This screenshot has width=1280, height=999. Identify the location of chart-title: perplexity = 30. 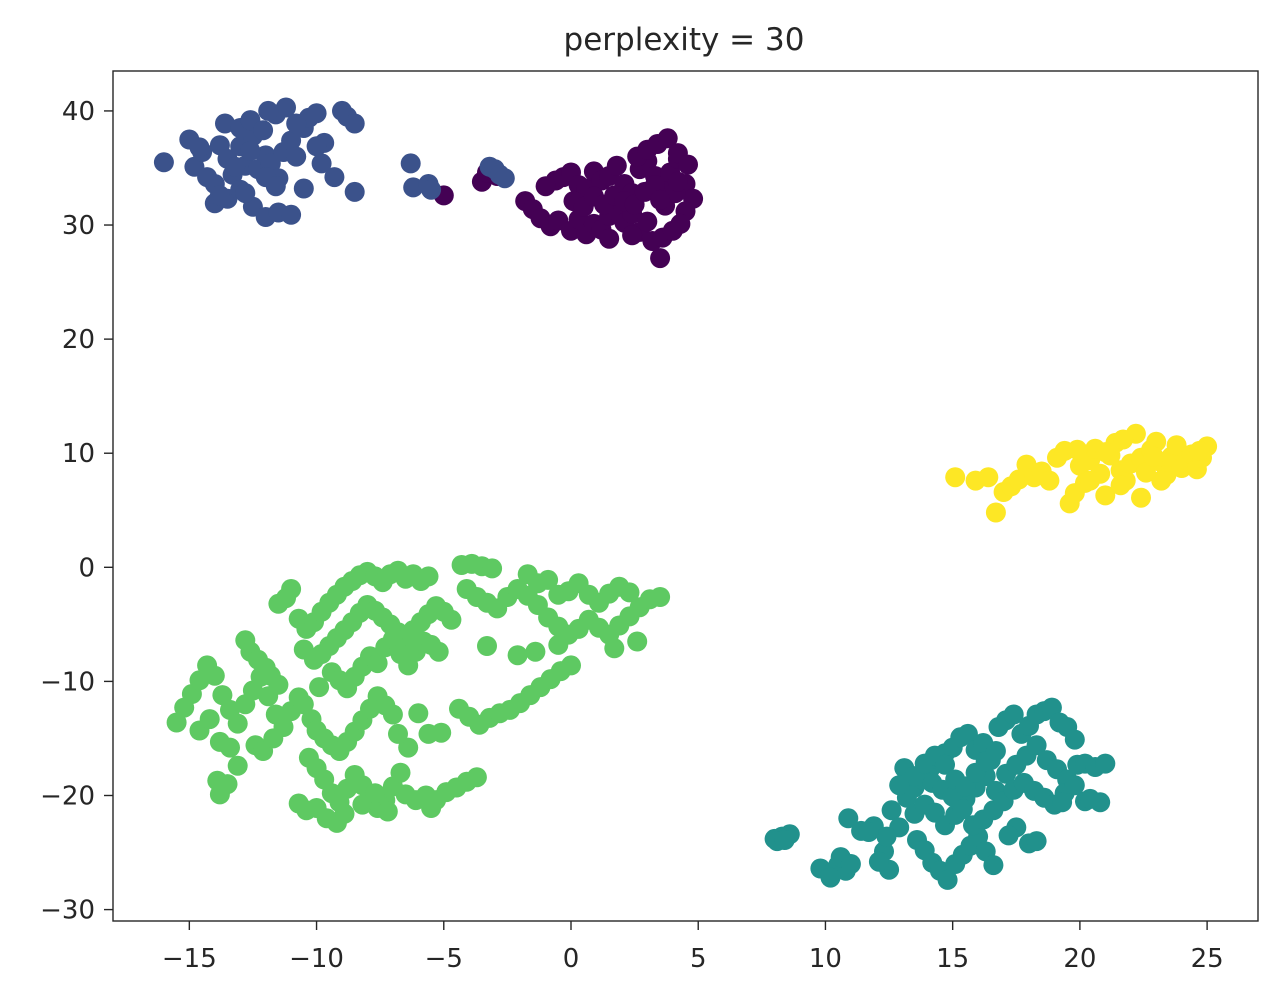
(684, 40).